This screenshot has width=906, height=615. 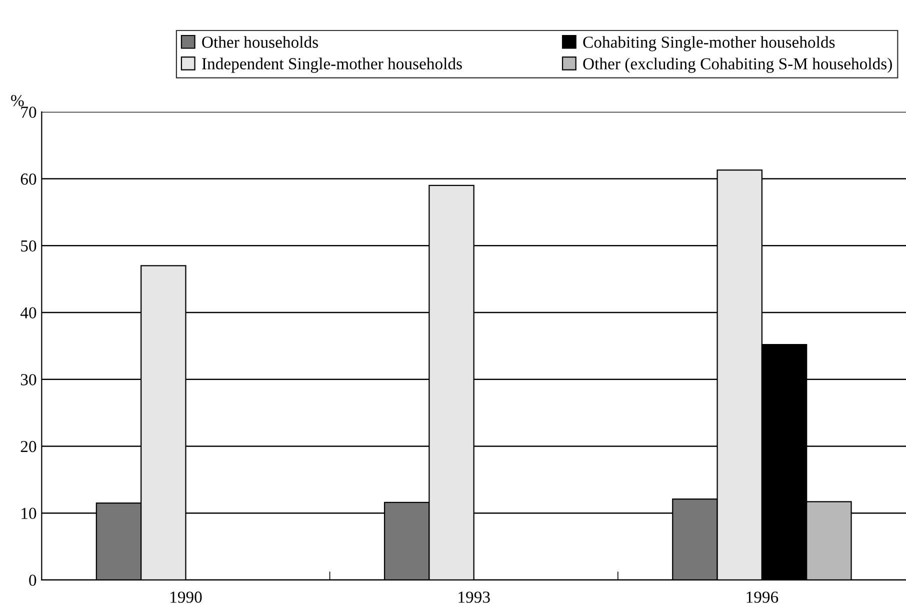 What do you see at coordinates (28, 312) in the screenshot?
I see `y-tick-label: 40` at bounding box center [28, 312].